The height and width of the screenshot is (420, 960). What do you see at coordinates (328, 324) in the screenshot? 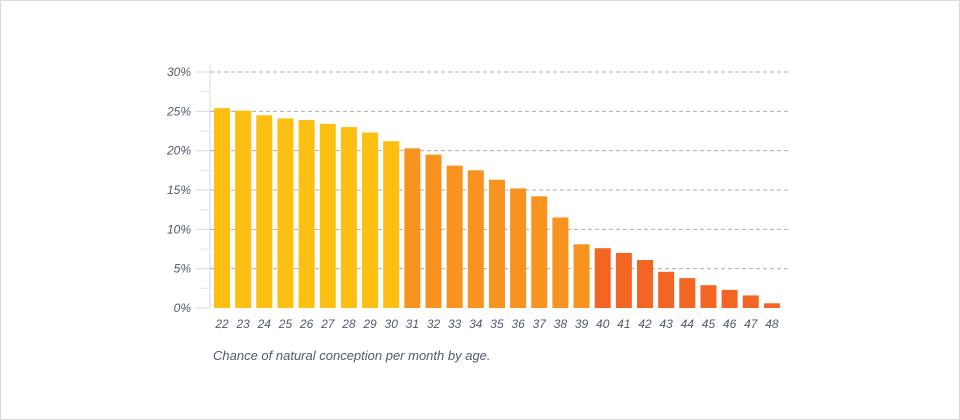
I see `x-tick-label: 27` at bounding box center [328, 324].